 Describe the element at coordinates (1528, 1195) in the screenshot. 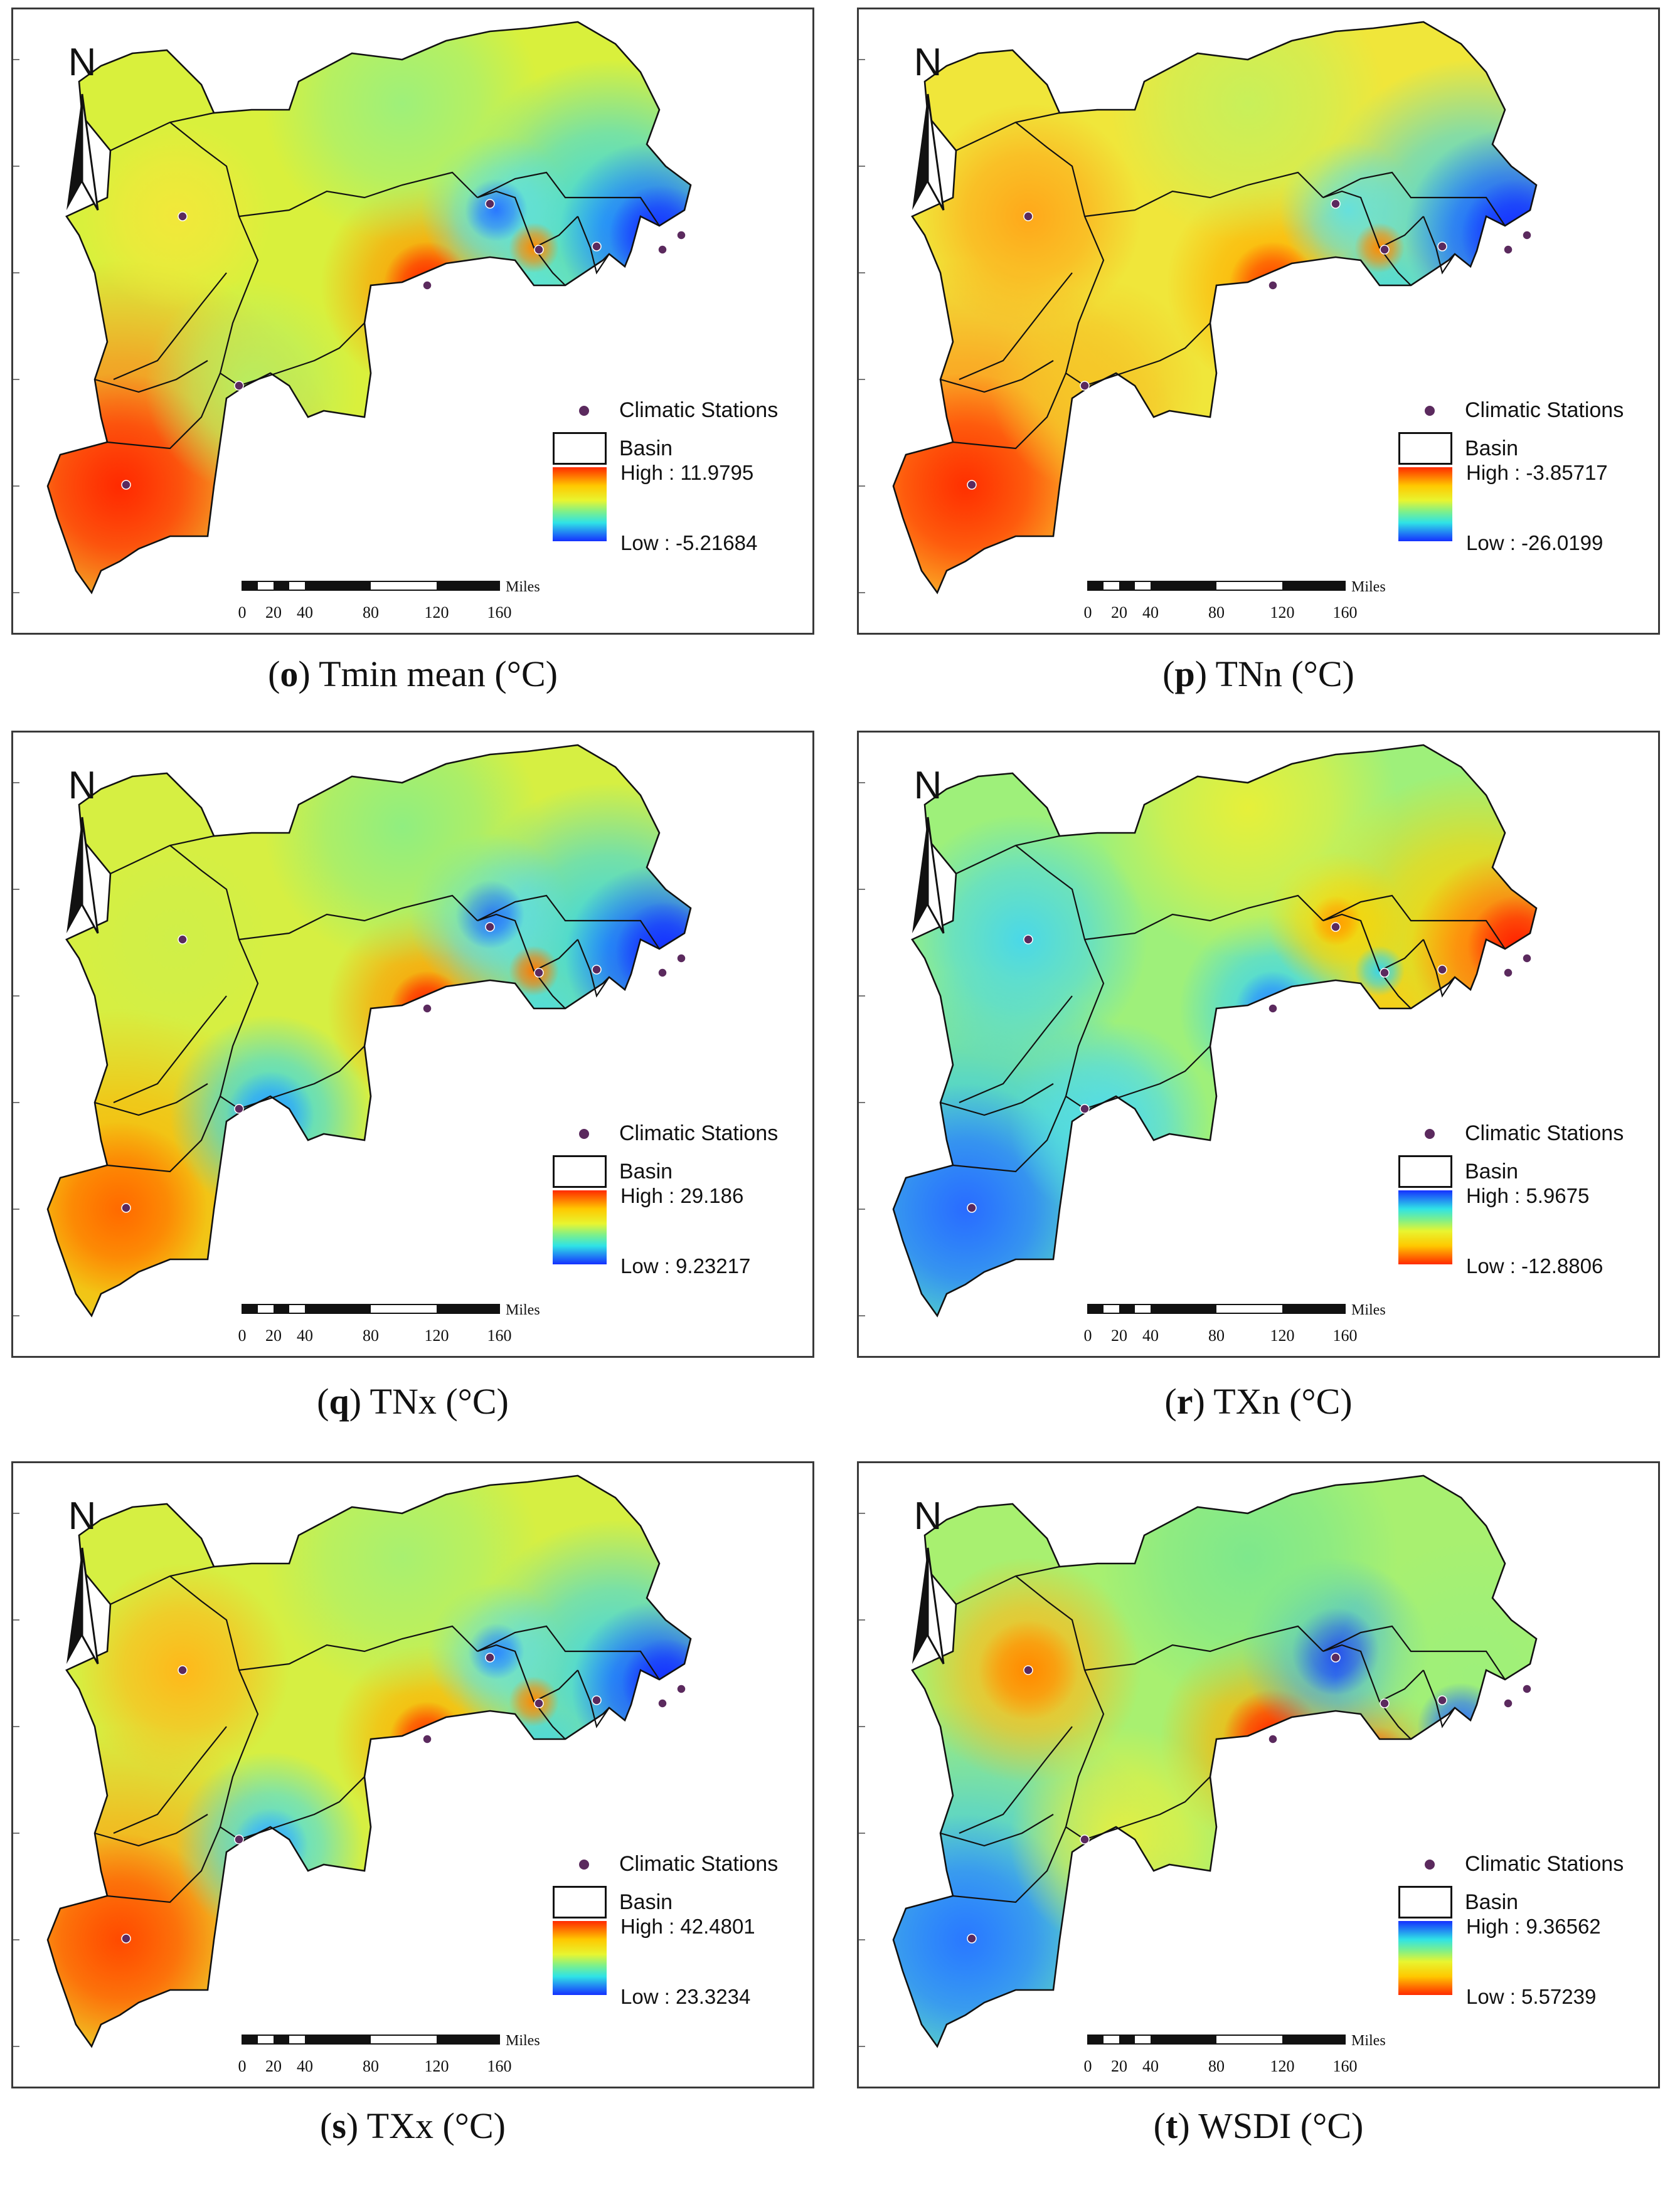

I see `legend-high-value: High : 5.9675` at that location.